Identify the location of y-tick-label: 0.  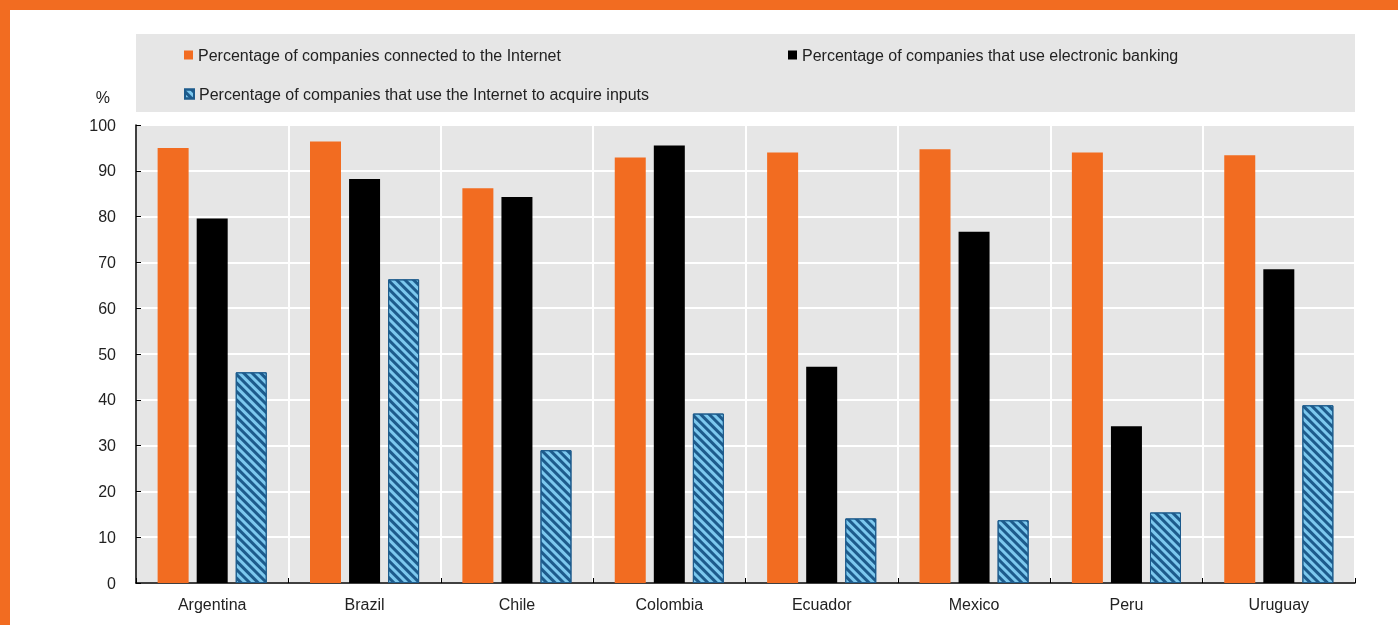
(112, 583).